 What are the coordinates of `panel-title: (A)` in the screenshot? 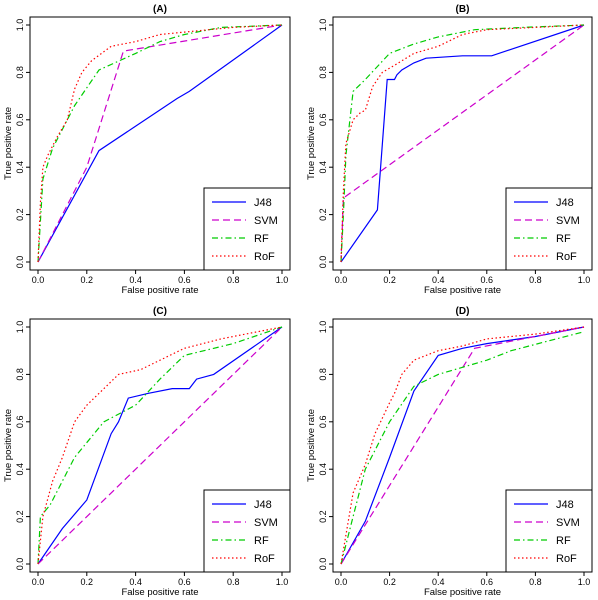 It's located at (160, 9).